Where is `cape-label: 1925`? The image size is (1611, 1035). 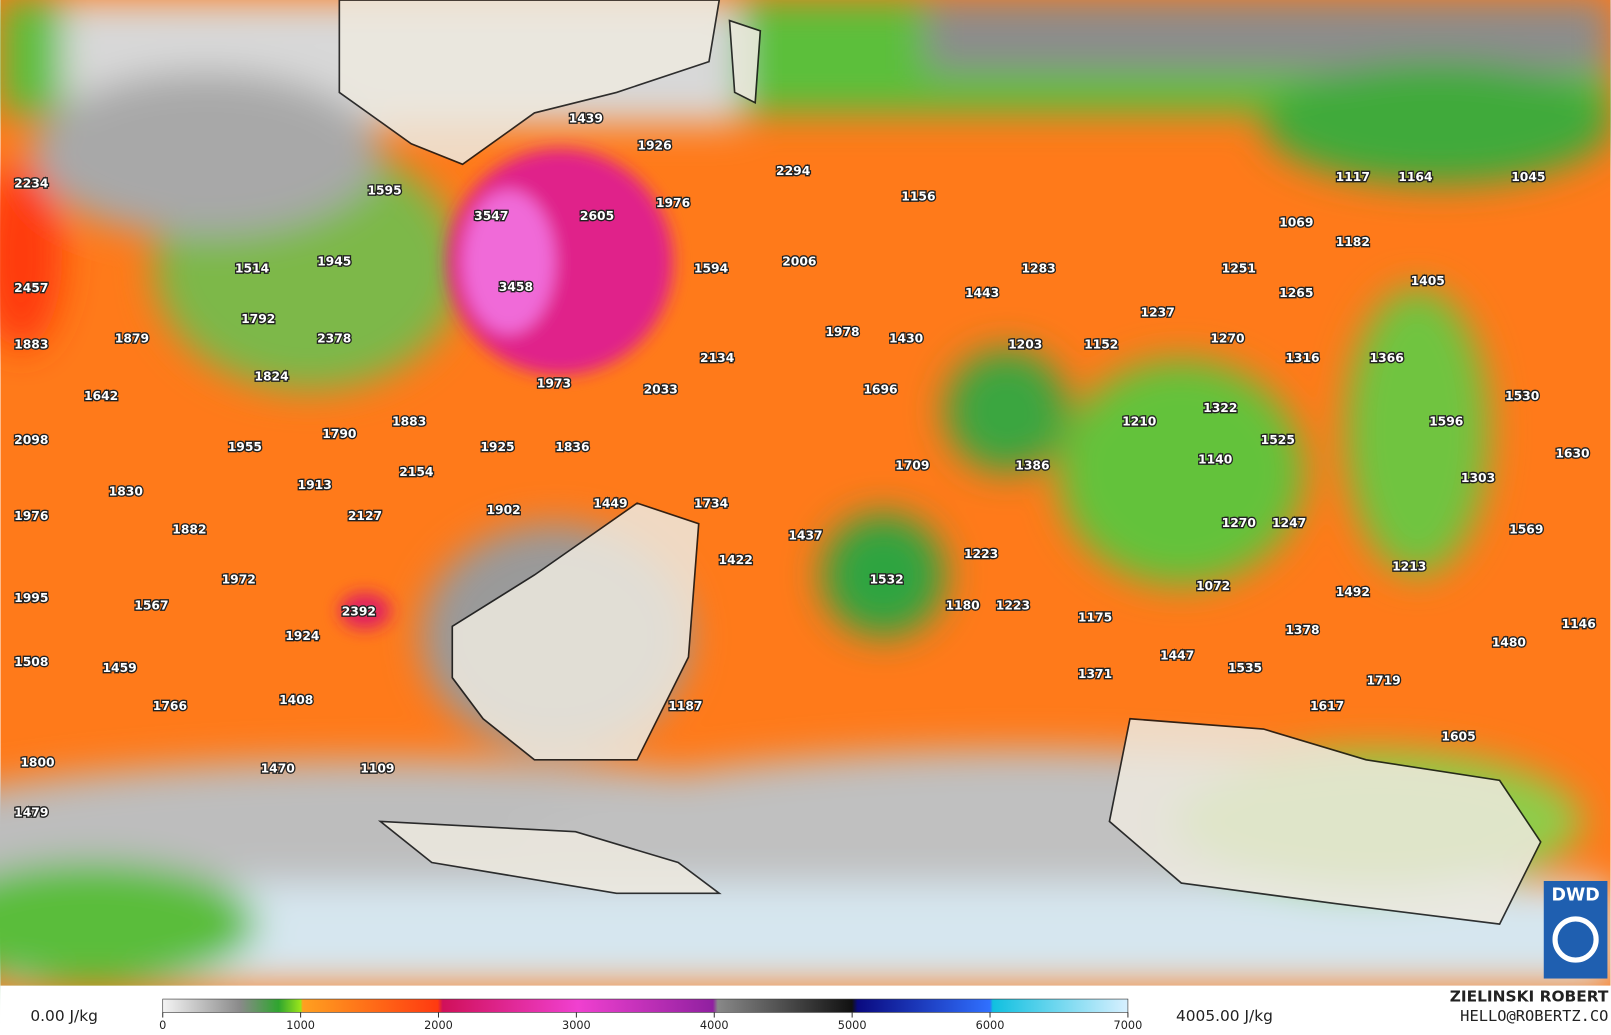 cape-label: 1925 is located at coordinates (497, 447).